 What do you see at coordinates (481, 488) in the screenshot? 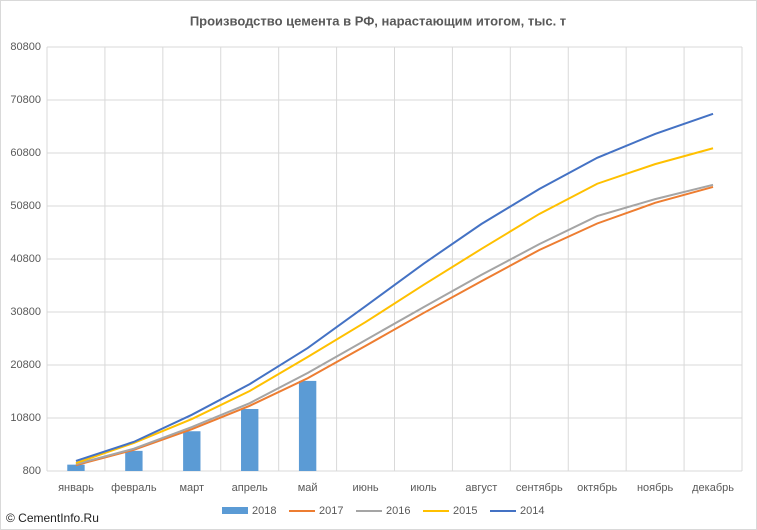
I see `x-tick-label: август` at bounding box center [481, 488].